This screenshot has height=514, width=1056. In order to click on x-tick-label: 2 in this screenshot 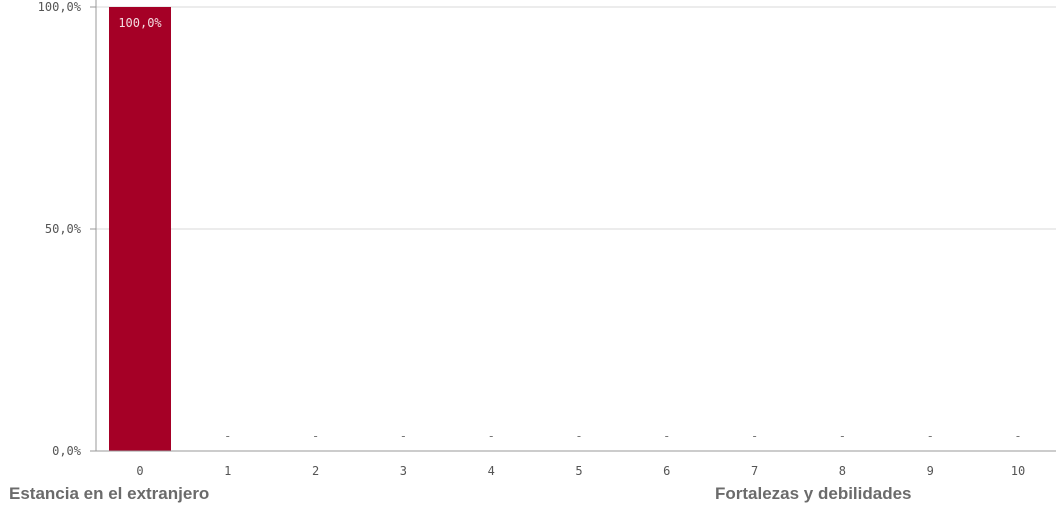, I will do `click(315, 471)`.